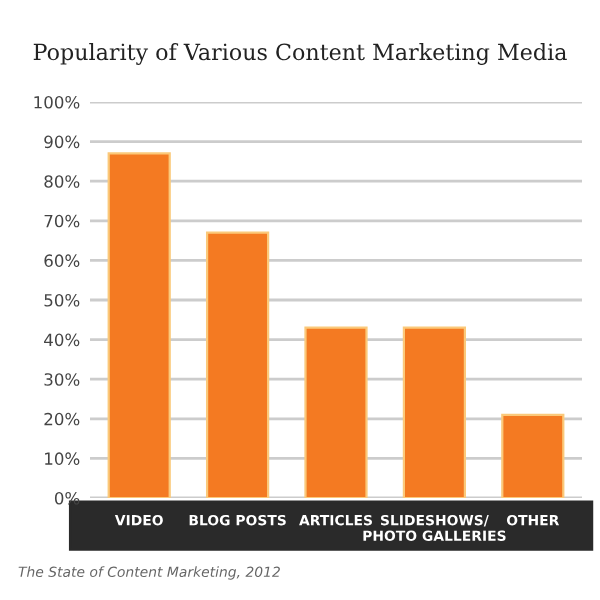 This screenshot has height=600, width=600. I want to click on y-tick-label: 30%, so click(62, 379).